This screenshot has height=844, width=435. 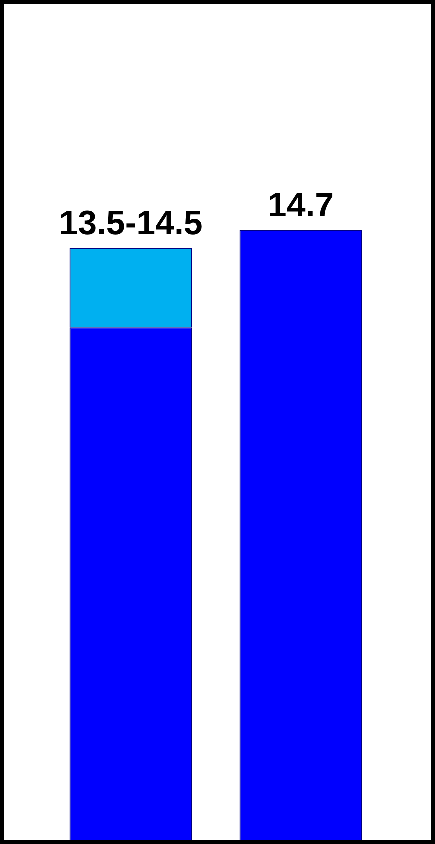 I want to click on text: 13.5-14.5, so click(x=131, y=223).